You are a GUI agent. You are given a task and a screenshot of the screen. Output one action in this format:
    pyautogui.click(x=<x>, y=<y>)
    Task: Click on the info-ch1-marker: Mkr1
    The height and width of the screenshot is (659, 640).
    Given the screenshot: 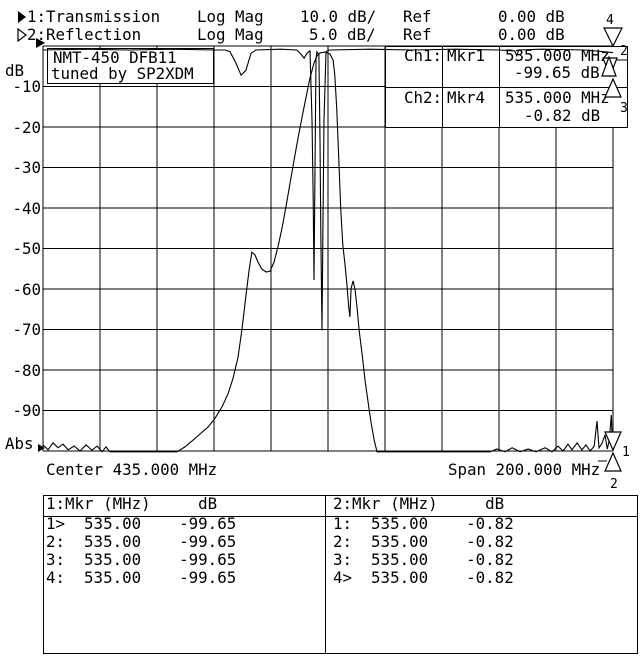 What is the action you would take?
    pyautogui.click(x=466, y=55)
    